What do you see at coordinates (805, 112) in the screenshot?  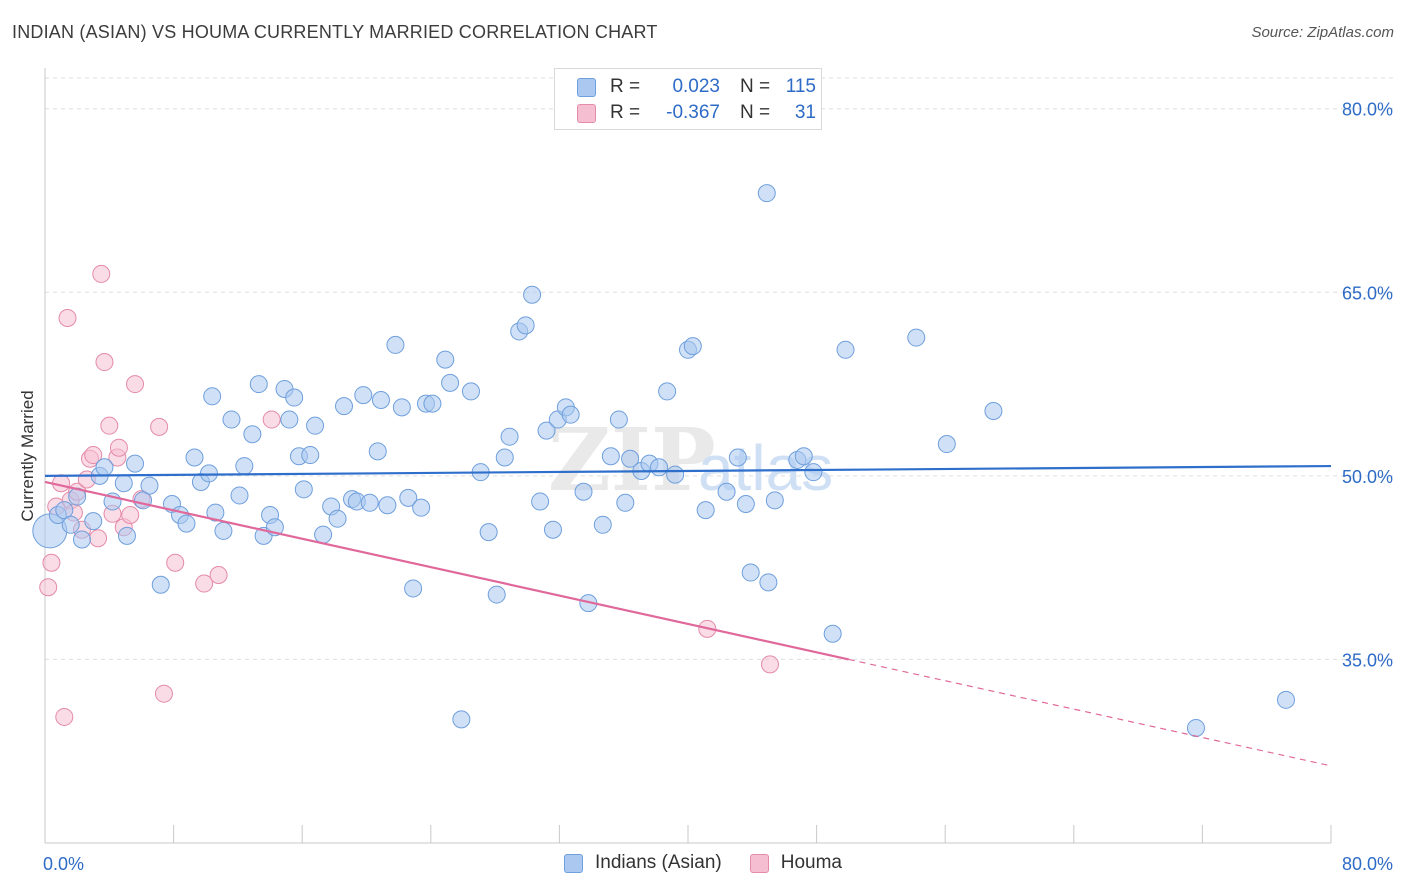 I see `n-value: 31` at bounding box center [805, 112].